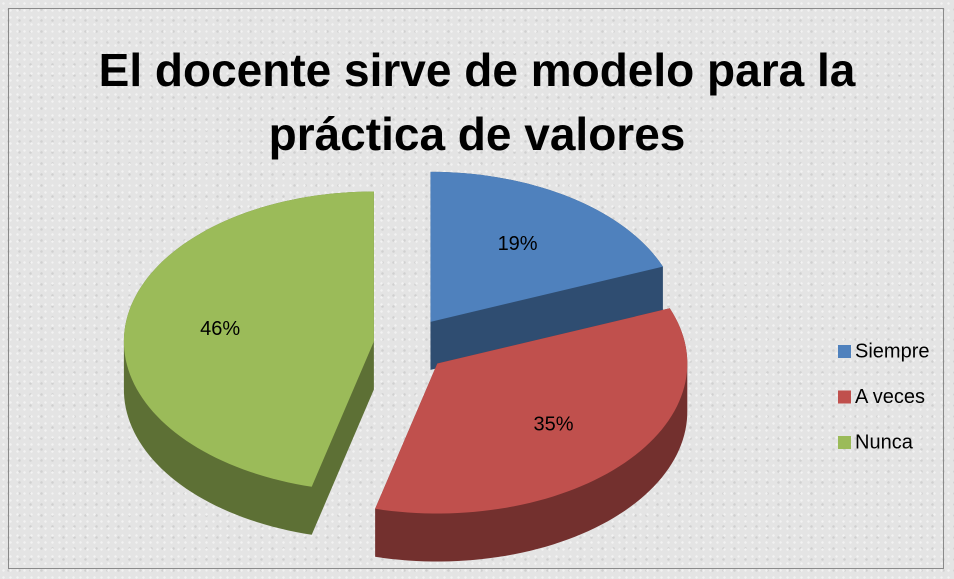  What do you see at coordinates (518, 244) in the screenshot?
I see `data-label: 19%` at bounding box center [518, 244].